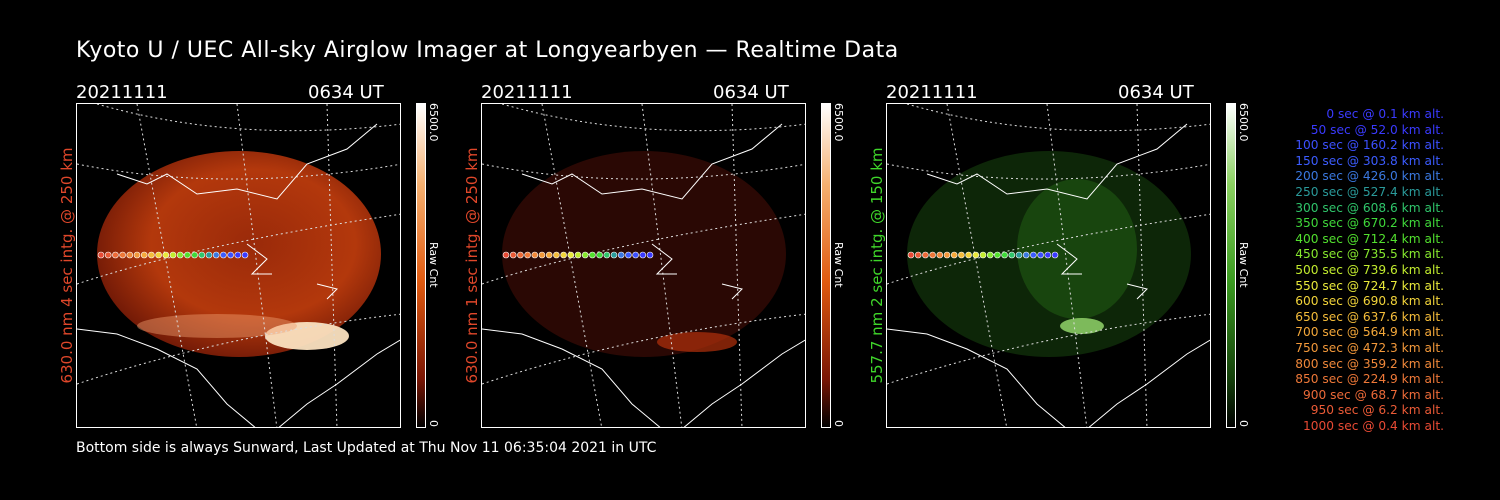  I want to click on legend-item: 1000 sec @ 0.4 km alt., so click(1373, 425).